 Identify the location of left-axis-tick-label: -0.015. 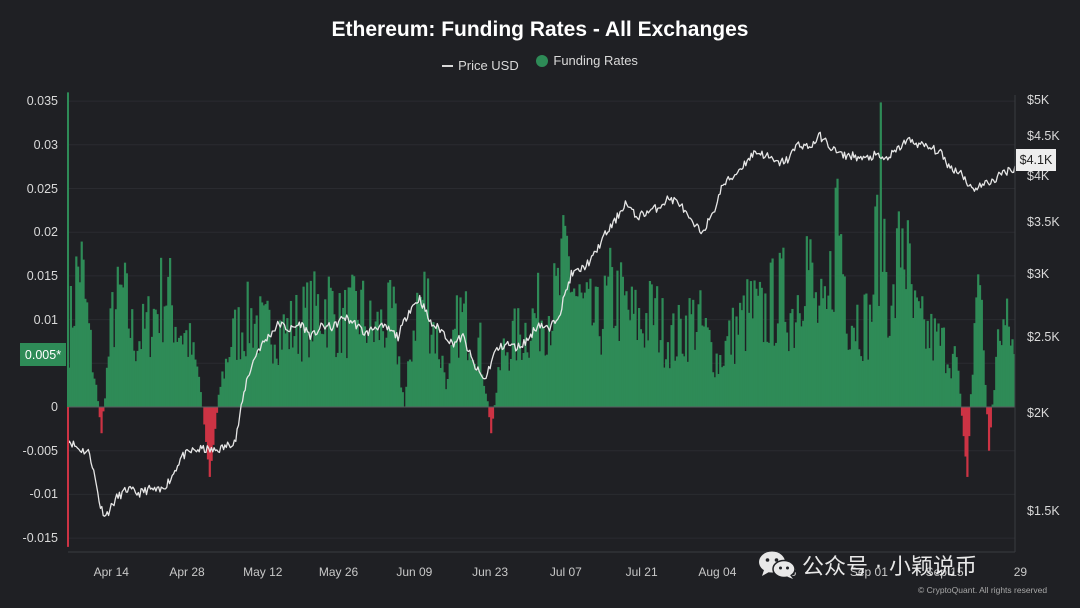
(40, 538).